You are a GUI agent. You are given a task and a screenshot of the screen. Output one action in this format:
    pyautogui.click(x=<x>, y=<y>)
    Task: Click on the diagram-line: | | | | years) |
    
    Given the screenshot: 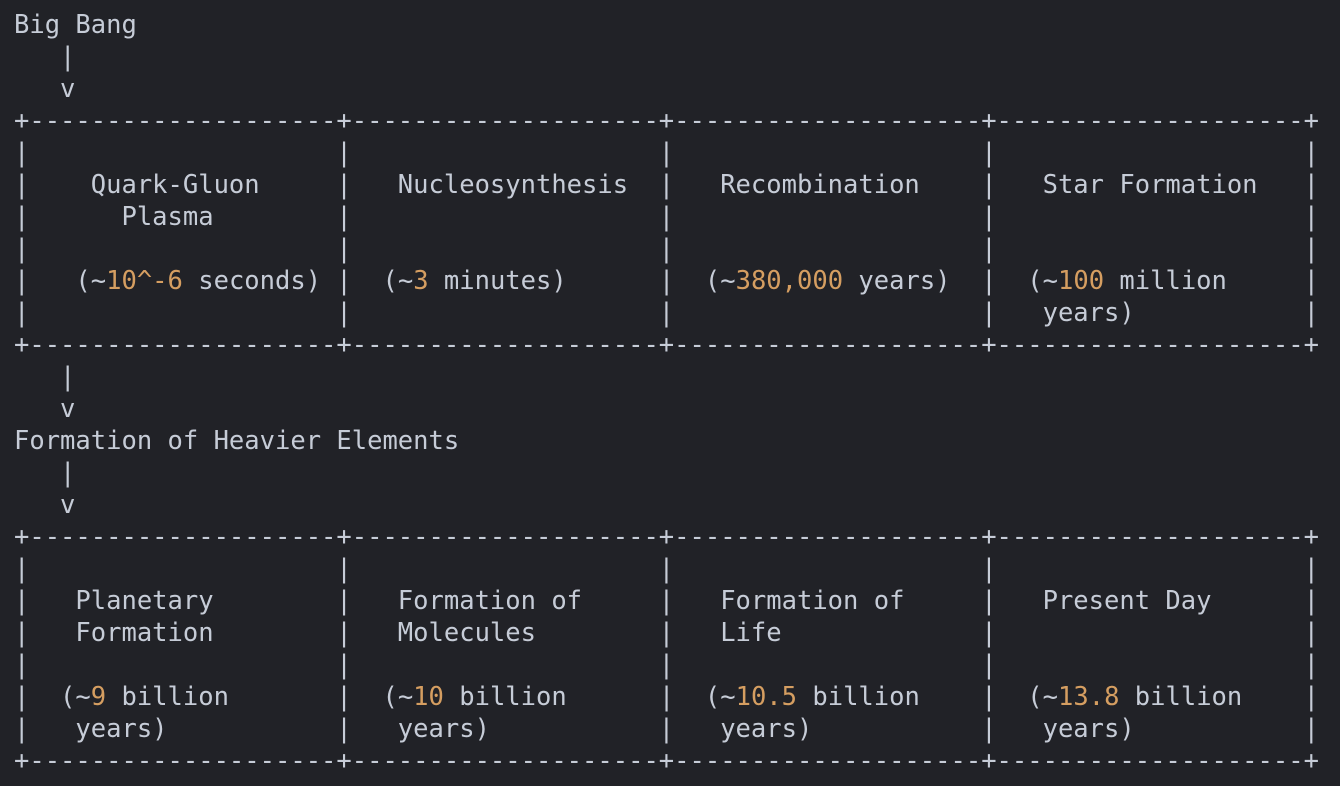 What is the action you would take?
    pyautogui.click(x=677, y=313)
    